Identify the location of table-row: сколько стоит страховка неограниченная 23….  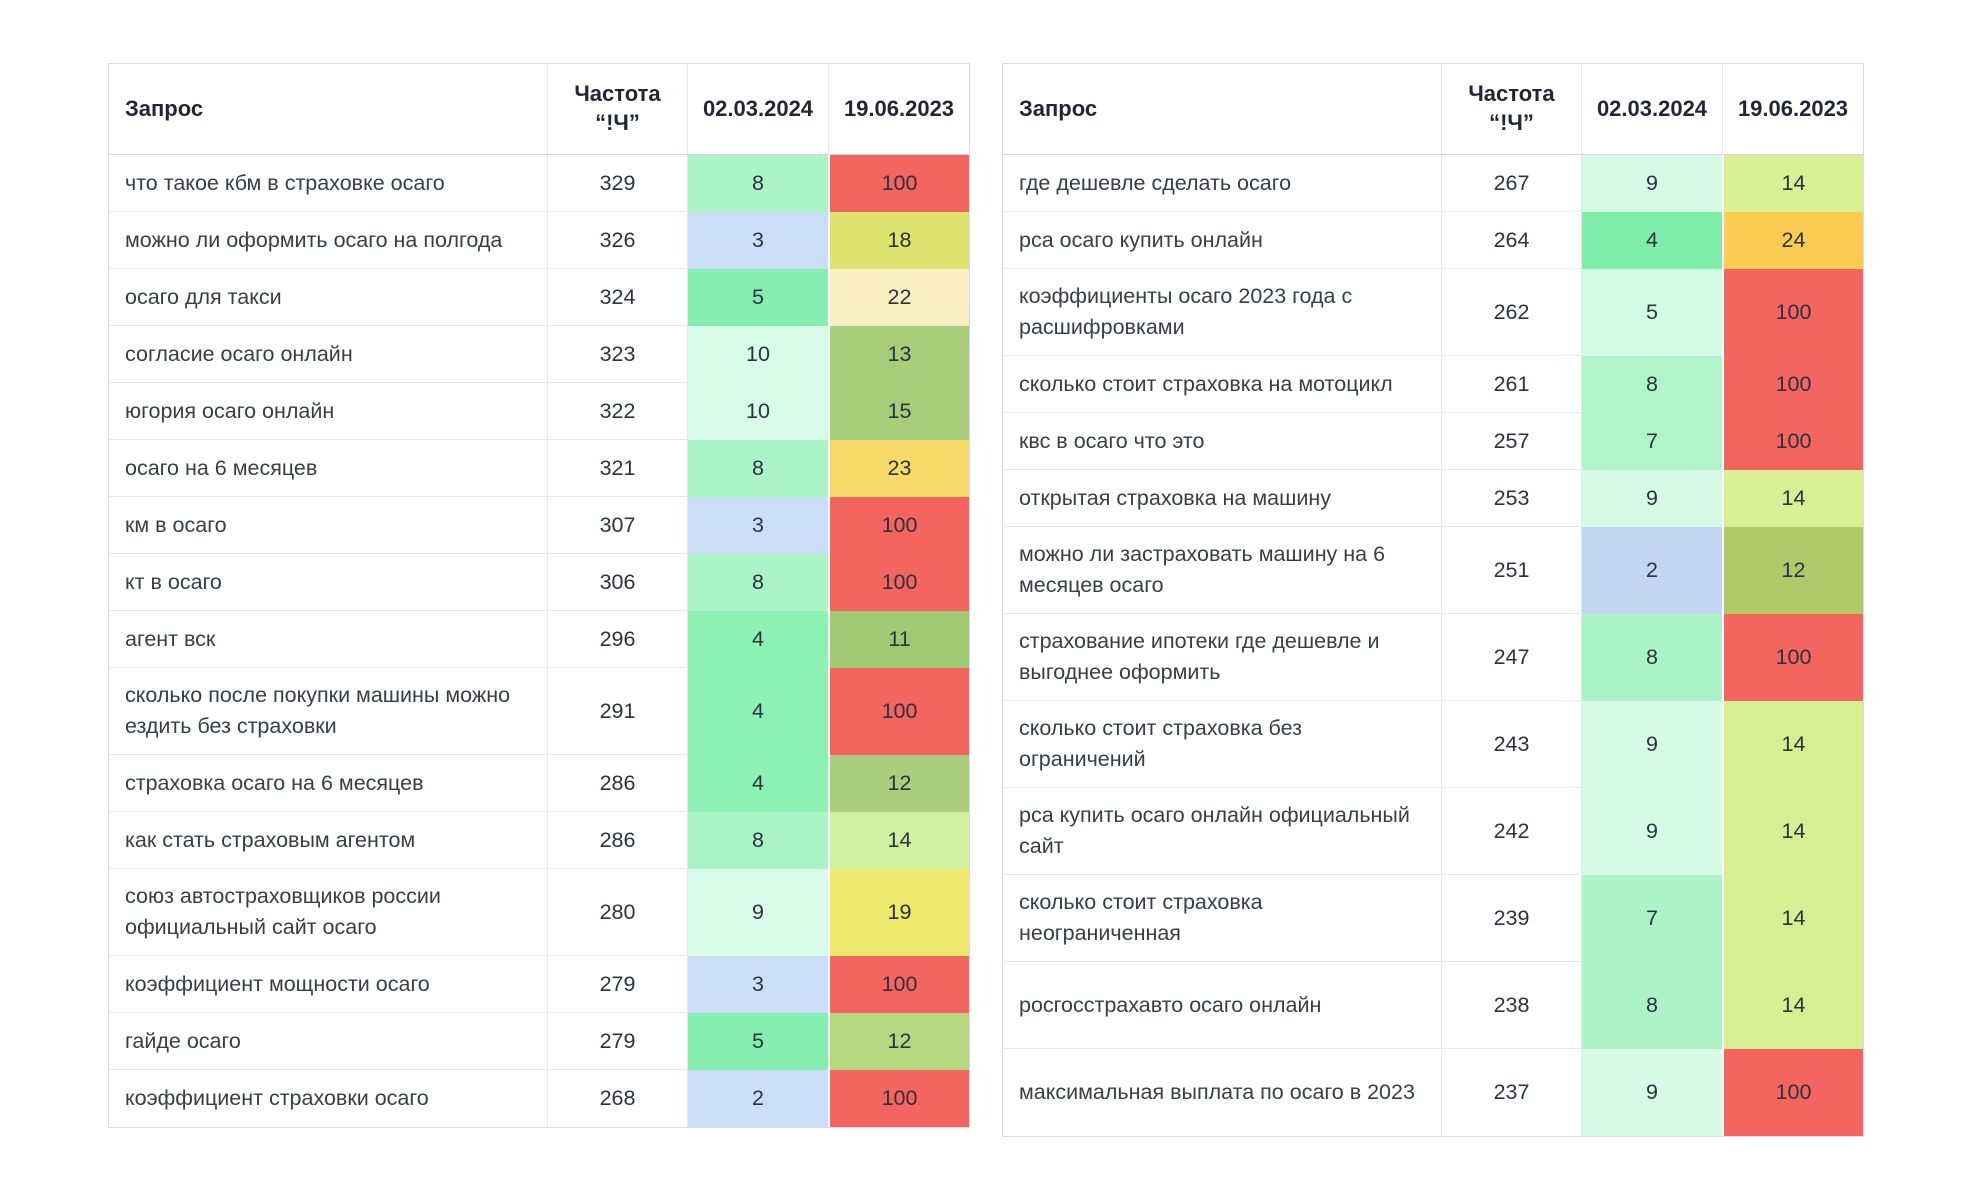
(1433, 918).